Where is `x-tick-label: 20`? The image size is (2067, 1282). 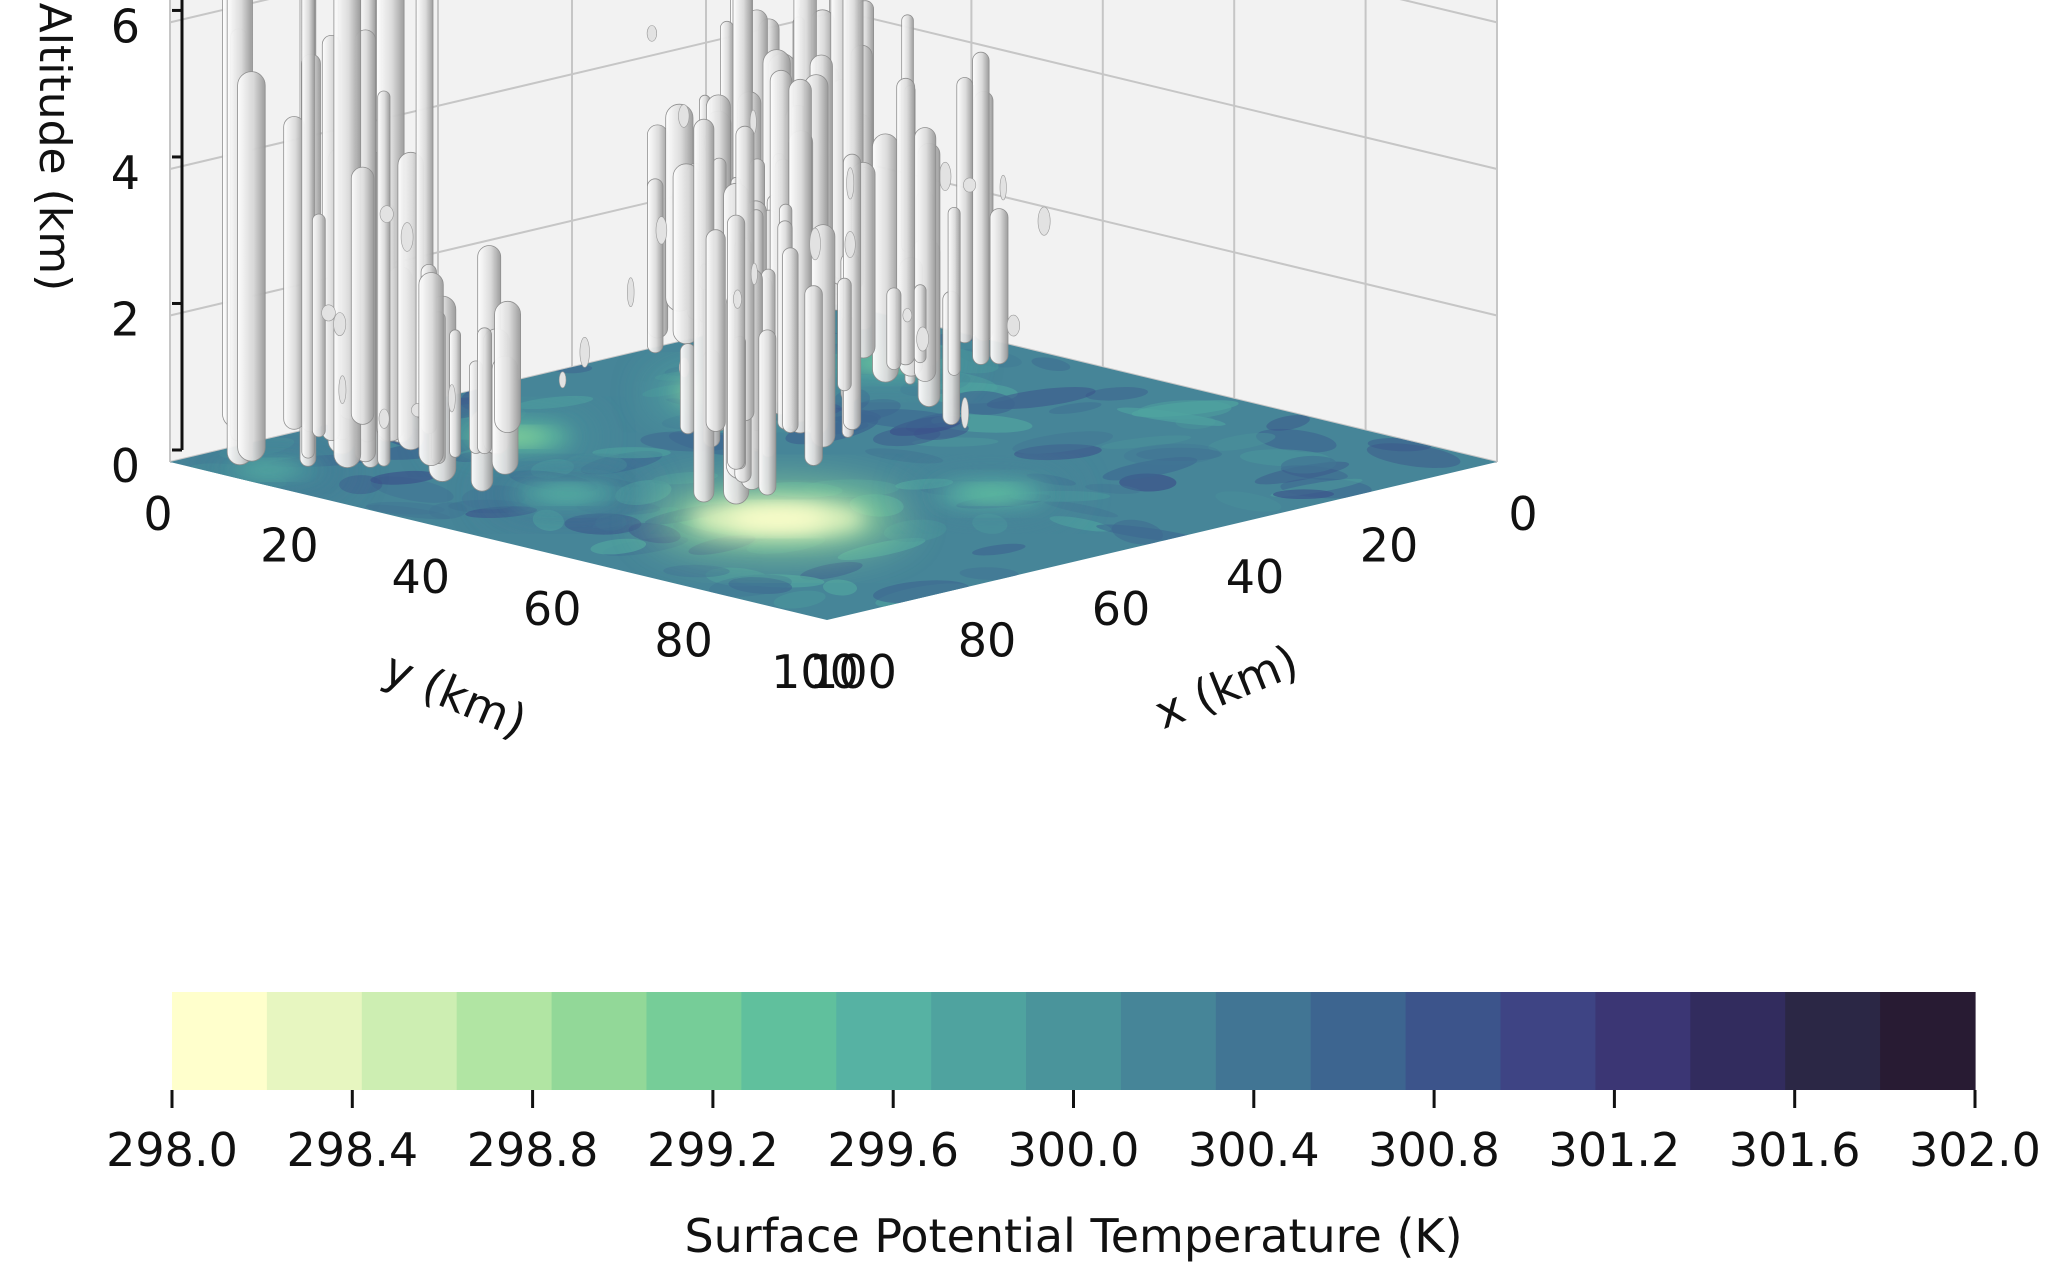 x-tick-label: 20 is located at coordinates (1389, 546).